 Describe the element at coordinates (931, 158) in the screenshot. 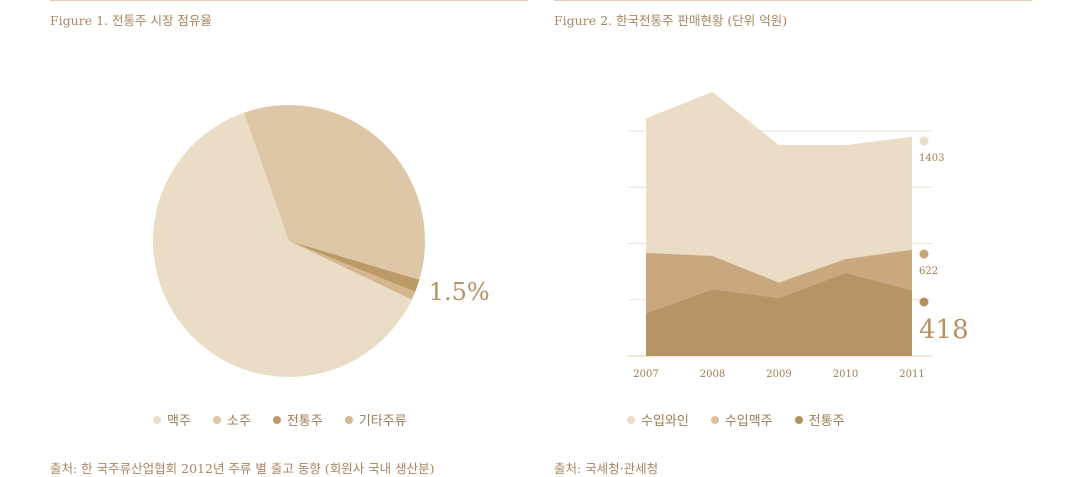

I see `end-label: 1403` at that location.